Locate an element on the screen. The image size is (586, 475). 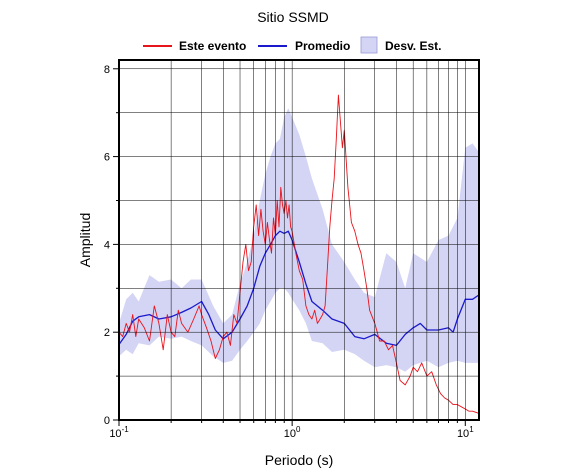
chart-title: Sitio SSMD is located at coordinates (293, 17).